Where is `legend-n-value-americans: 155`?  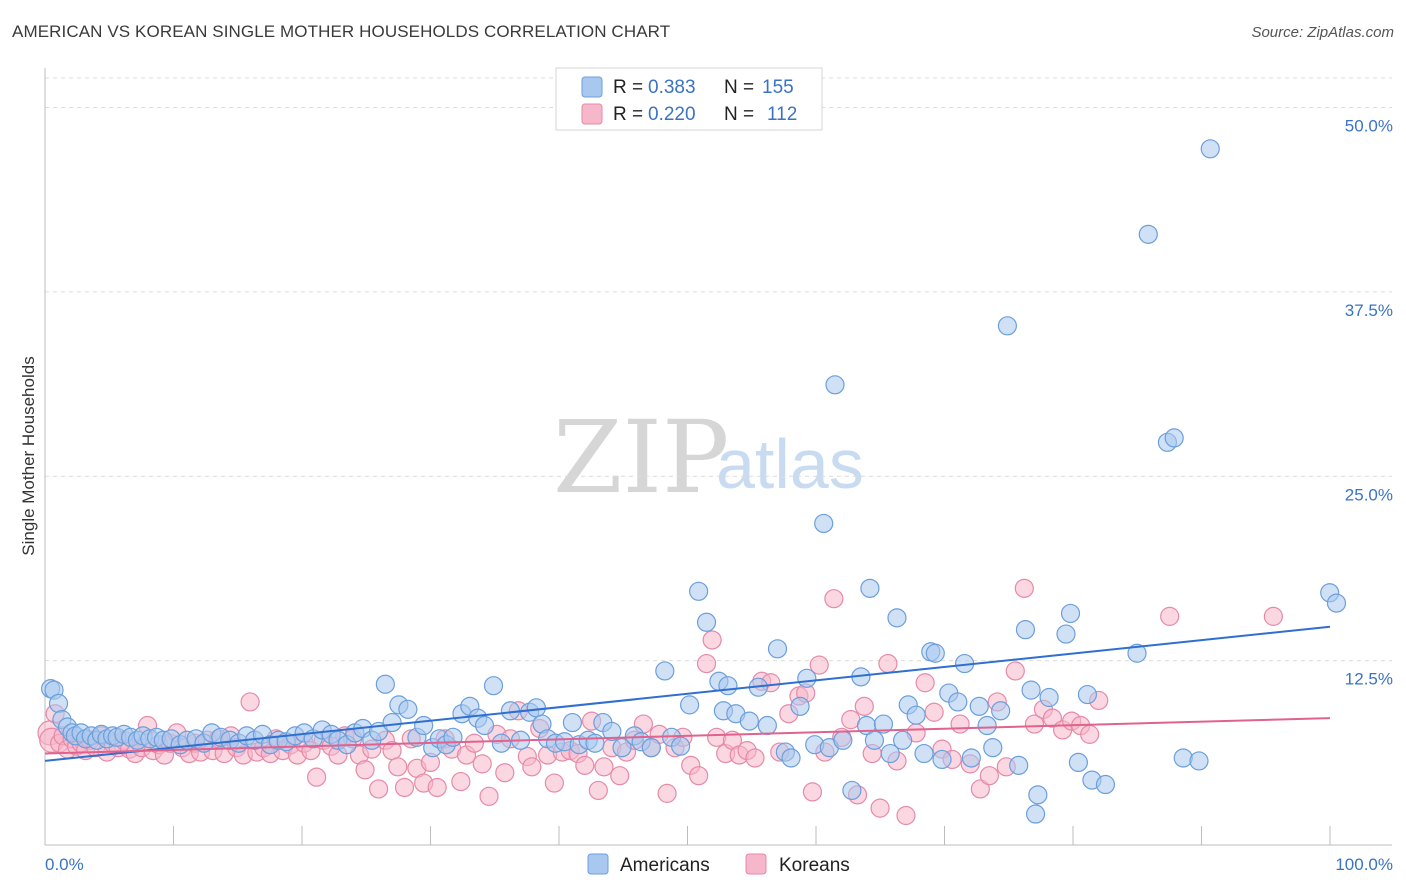 legend-n-value-americans: 155 is located at coordinates (778, 87).